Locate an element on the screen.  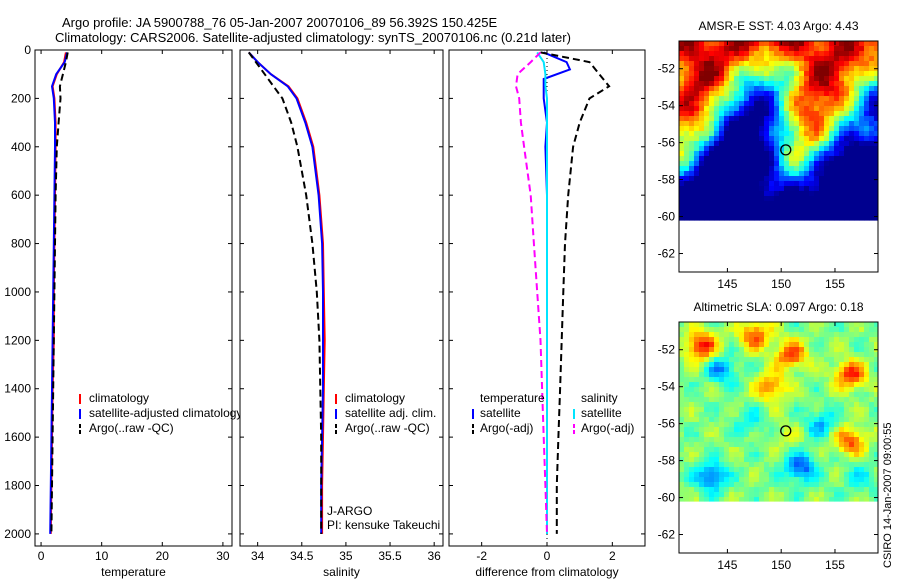
sla_map-ytick-label: -60 is located at coordinates (667, 498).